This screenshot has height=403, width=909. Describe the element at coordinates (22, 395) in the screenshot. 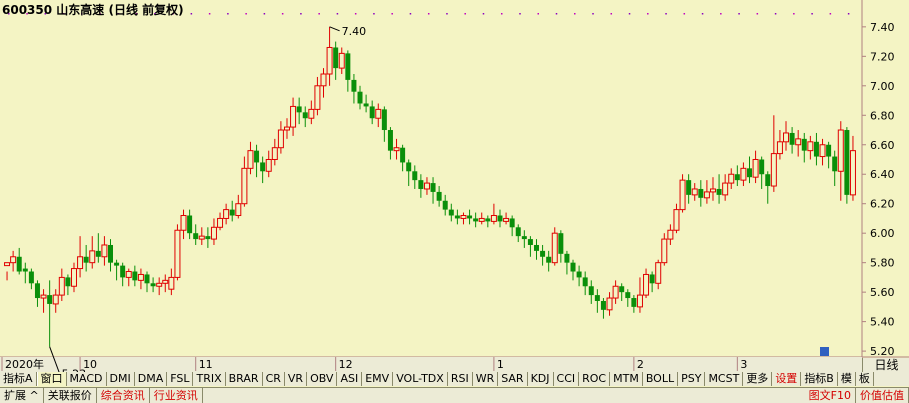

I see `expand-toggle: 扩展 ^` at that location.